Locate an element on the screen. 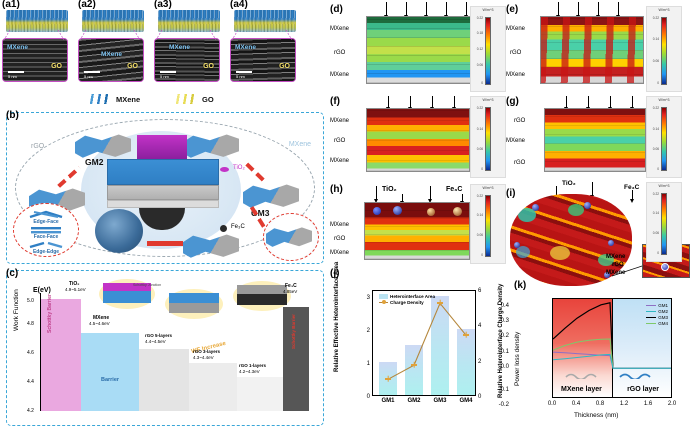 This screenshot has width=691, height=430. device-magenta-layer is located at coordinates (162, 147).